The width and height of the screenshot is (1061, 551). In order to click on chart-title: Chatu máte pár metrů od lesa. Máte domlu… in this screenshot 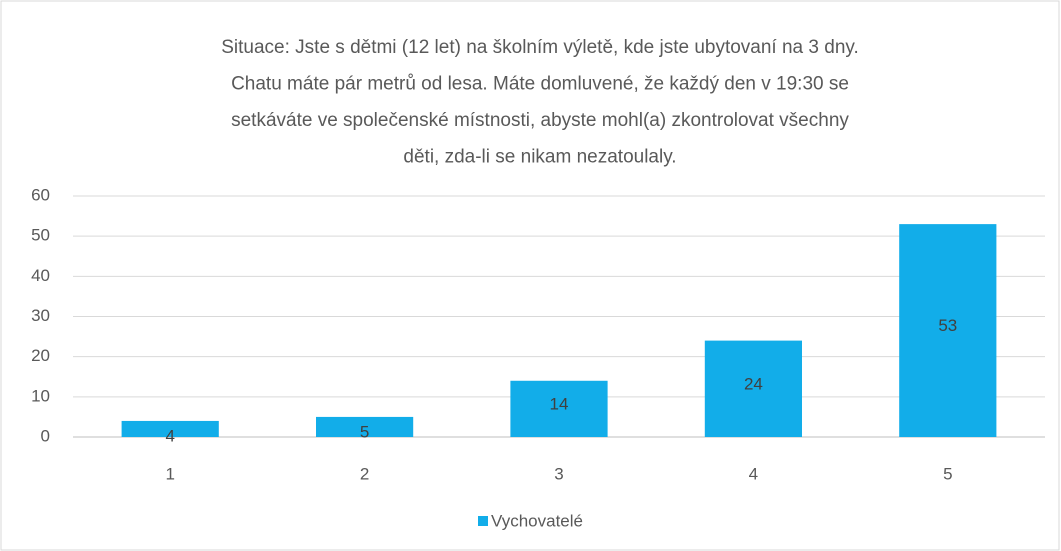, I will do `click(540, 84)`.